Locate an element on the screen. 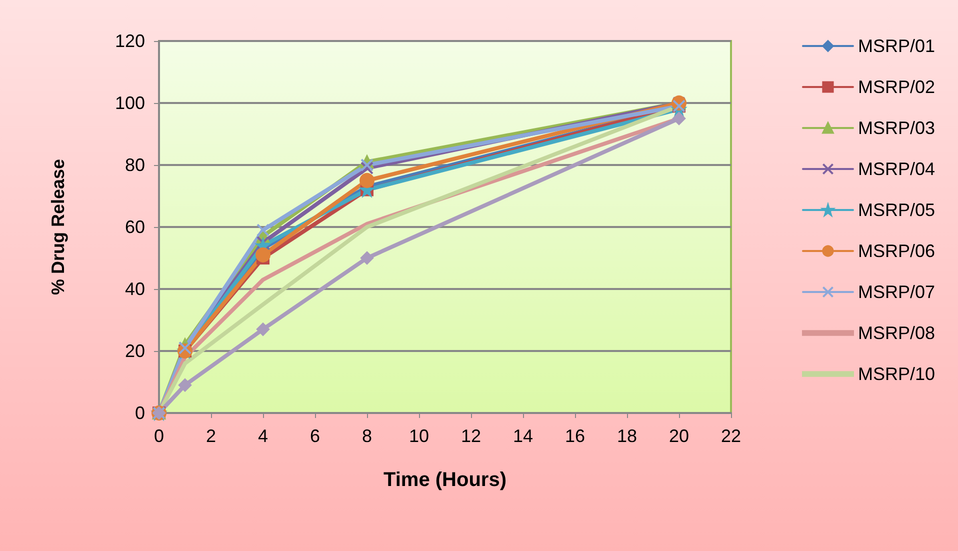  x-tick-label: 16 is located at coordinates (575, 436).